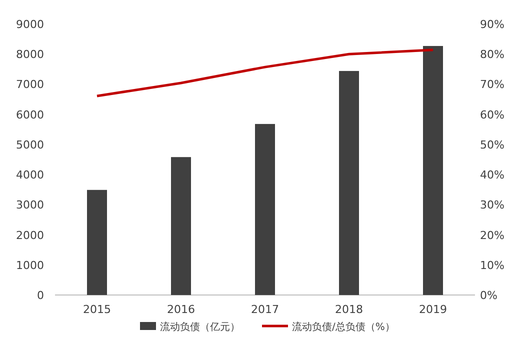 Image resolution: width=525 pixels, height=349 pixels. Describe the element at coordinates (492, 175) in the screenshot. I see `y2-tick-label: 40%` at that location.